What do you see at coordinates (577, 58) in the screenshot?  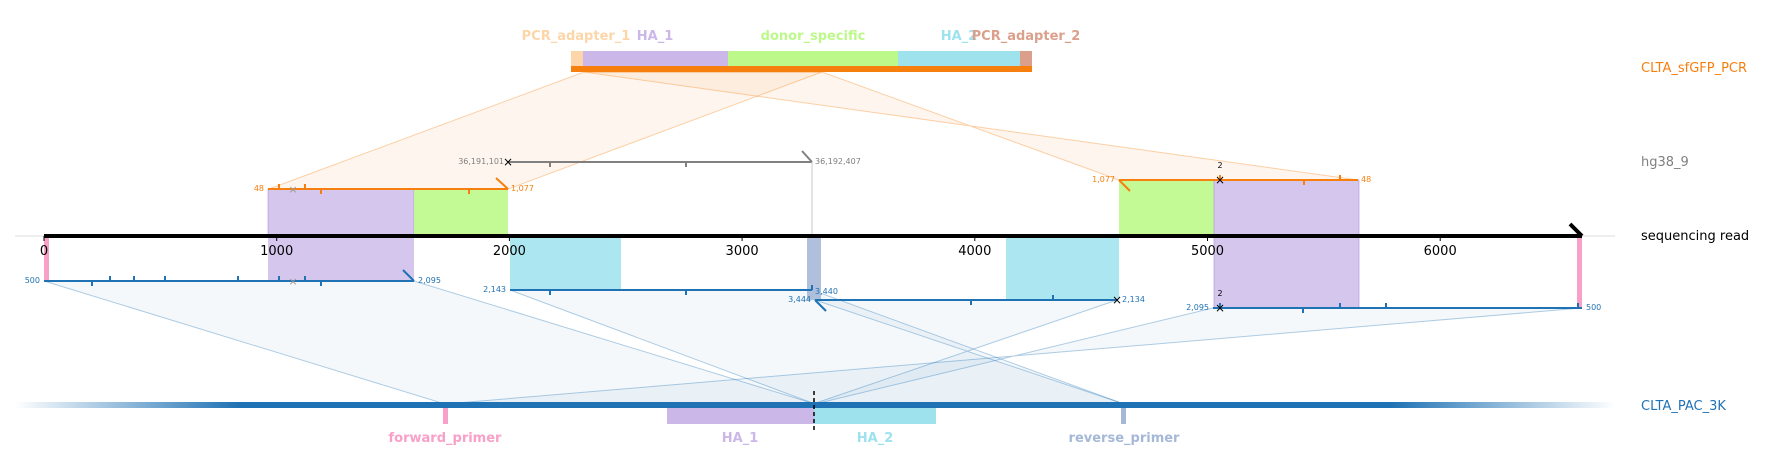 I see `pcr-adapter-1-block` at bounding box center [577, 58].